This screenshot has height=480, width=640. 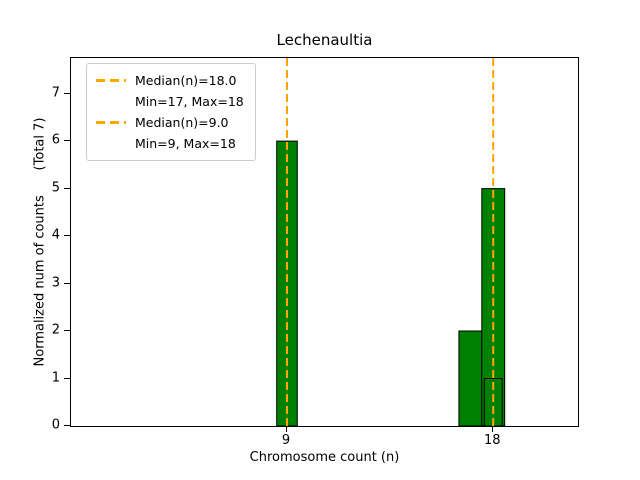 What do you see at coordinates (55, 140) in the screenshot?
I see `y-tick-label: 6` at bounding box center [55, 140].